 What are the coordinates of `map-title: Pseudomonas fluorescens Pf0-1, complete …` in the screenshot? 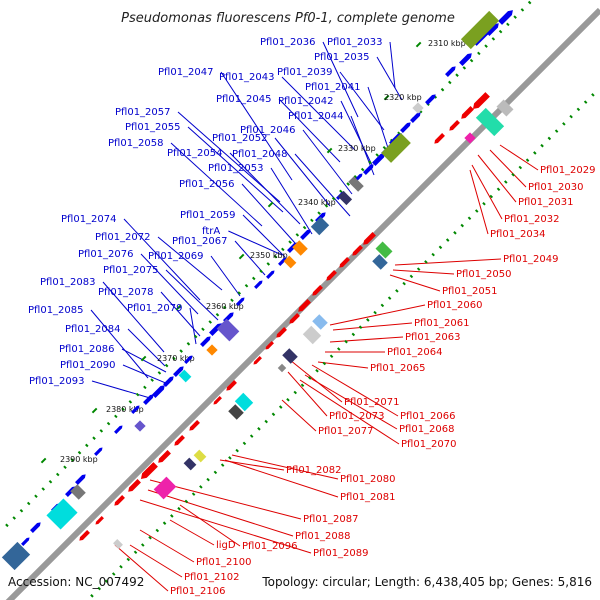 It's located at (288, 18).